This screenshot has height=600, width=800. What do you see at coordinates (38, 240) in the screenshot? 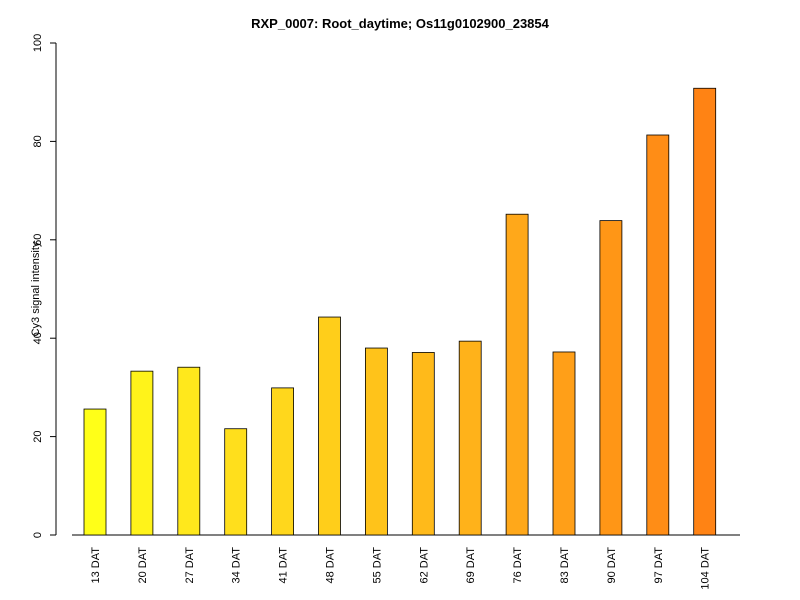
I see `y-tick-label: 60` at bounding box center [38, 240].